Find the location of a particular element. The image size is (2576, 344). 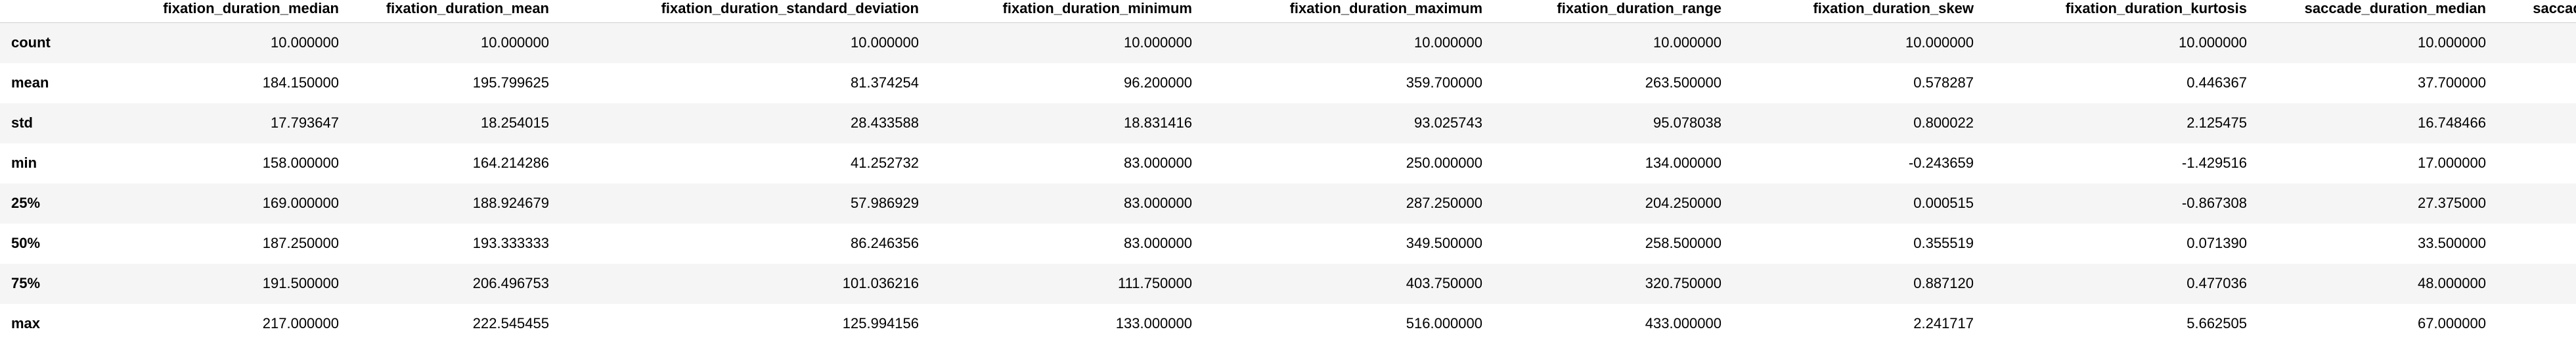

column-header: fixation_duration_mean is located at coordinates (456, 11).